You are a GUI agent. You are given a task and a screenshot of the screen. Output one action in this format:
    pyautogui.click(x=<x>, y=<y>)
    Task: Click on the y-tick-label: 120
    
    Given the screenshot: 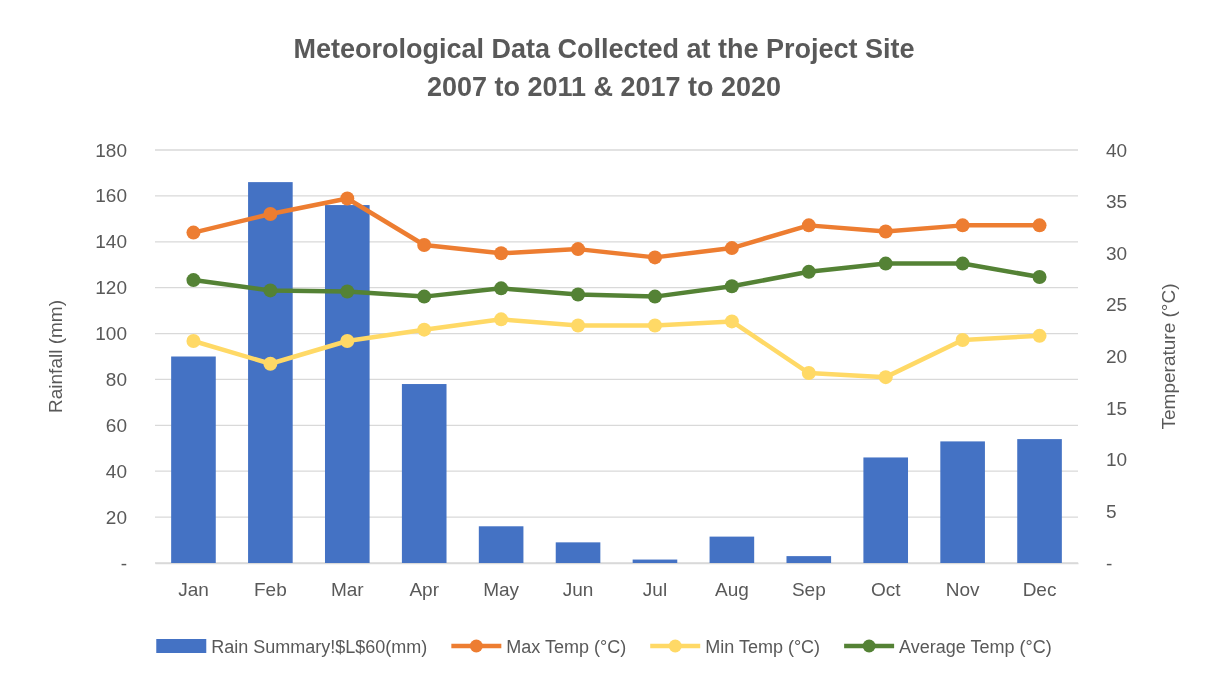 What is the action you would take?
    pyautogui.click(x=111, y=288)
    